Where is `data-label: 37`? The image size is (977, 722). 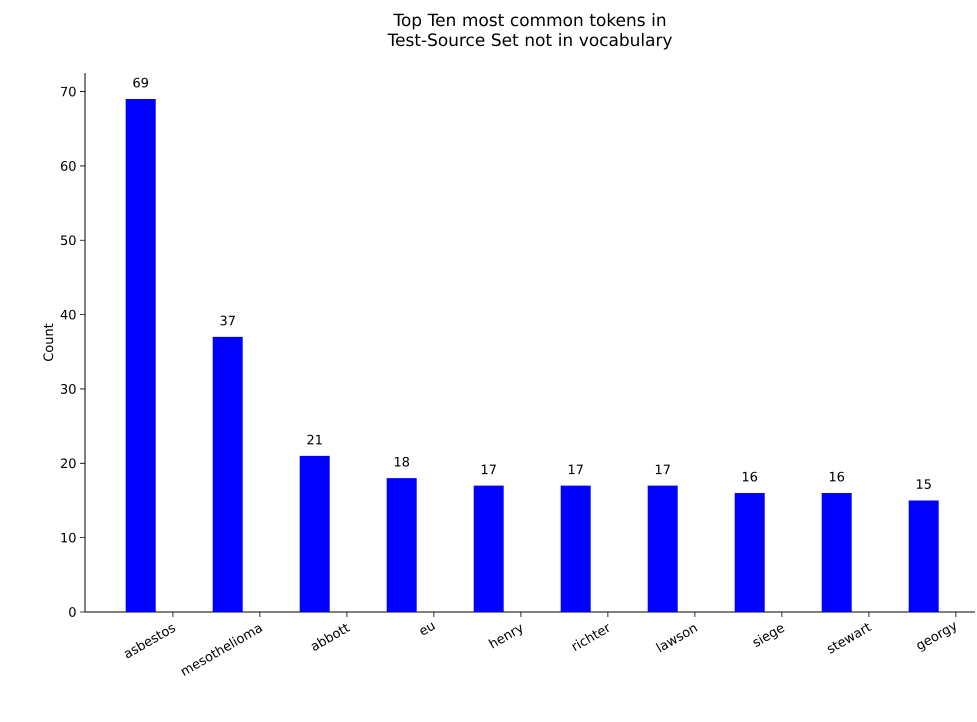
data-label: 37 is located at coordinates (227, 321).